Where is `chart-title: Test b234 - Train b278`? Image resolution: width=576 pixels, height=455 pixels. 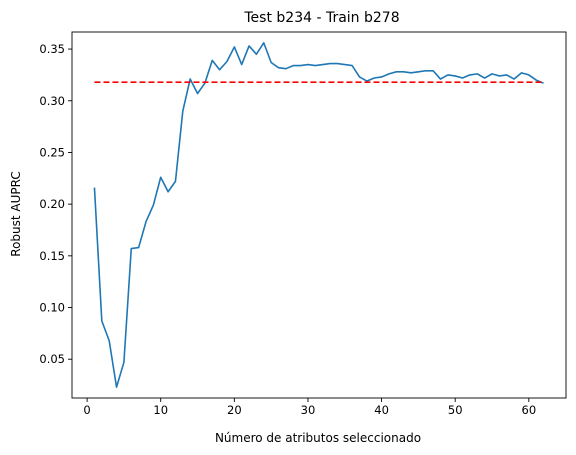
chart-title: Test b234 - Train b278 is located at coordinates (321, 18).